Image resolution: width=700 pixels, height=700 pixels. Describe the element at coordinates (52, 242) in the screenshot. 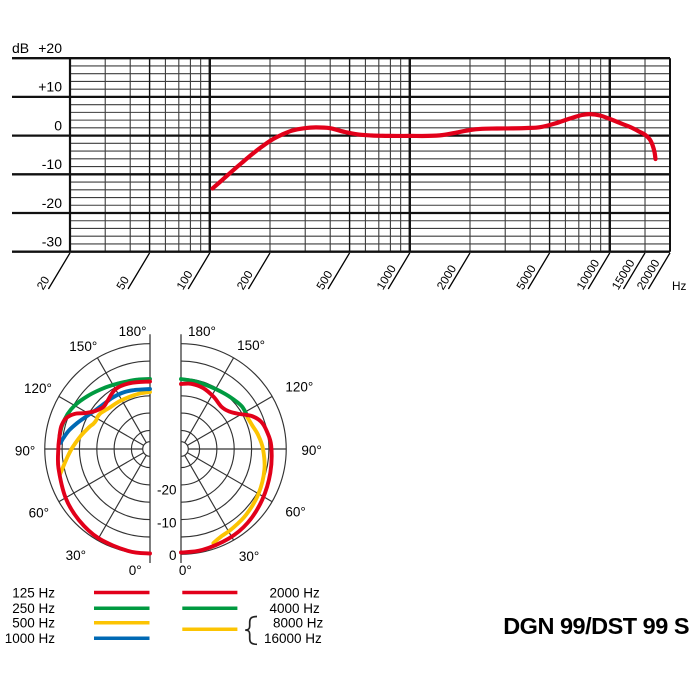

I see `svg-text: -30` at that location.